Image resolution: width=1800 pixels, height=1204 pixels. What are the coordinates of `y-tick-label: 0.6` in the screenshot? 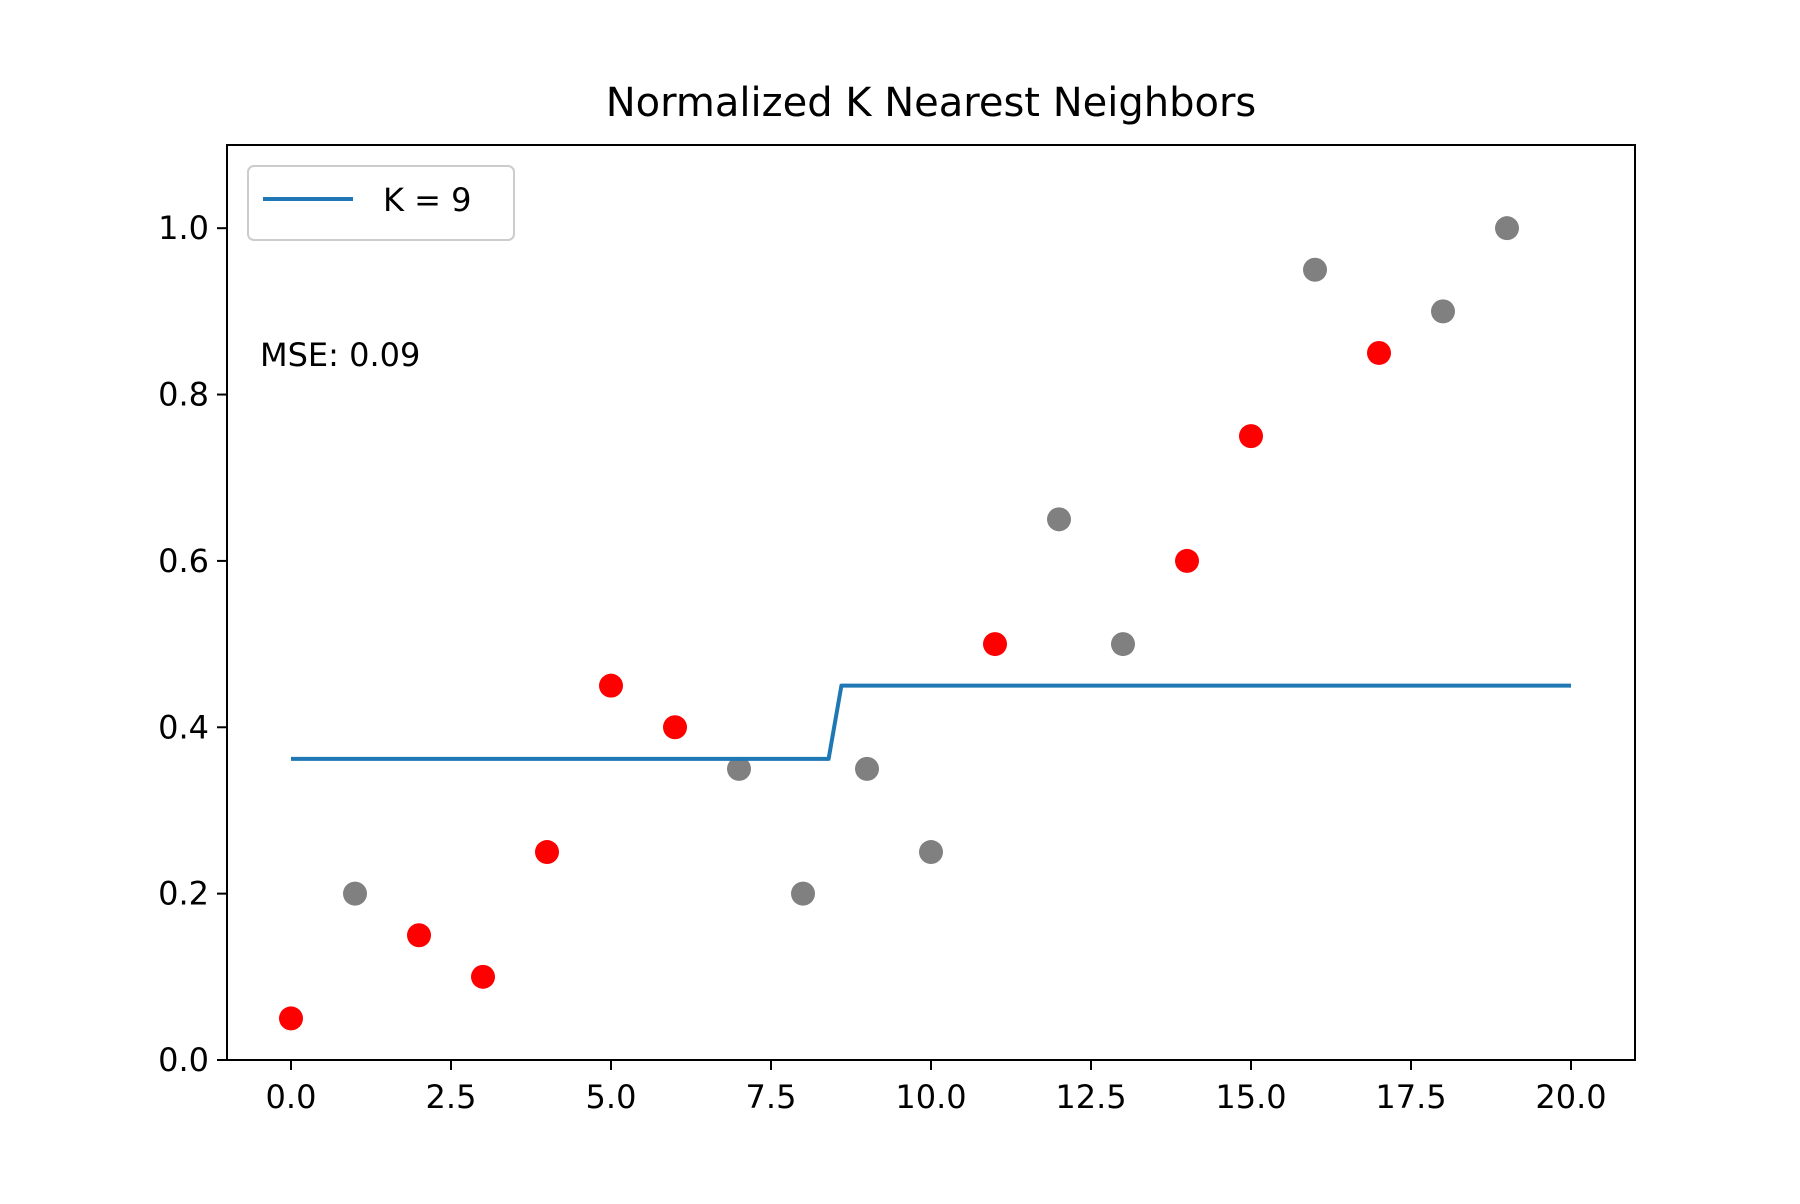 It's located at (183, 561).